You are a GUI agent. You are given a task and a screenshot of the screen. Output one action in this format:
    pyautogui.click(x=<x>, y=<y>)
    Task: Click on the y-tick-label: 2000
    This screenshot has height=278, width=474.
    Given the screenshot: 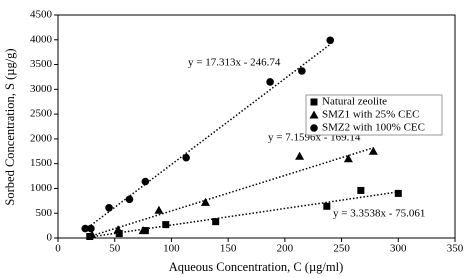 What is the action you would take?
    pyautogui.click(x=41, y=138)
    